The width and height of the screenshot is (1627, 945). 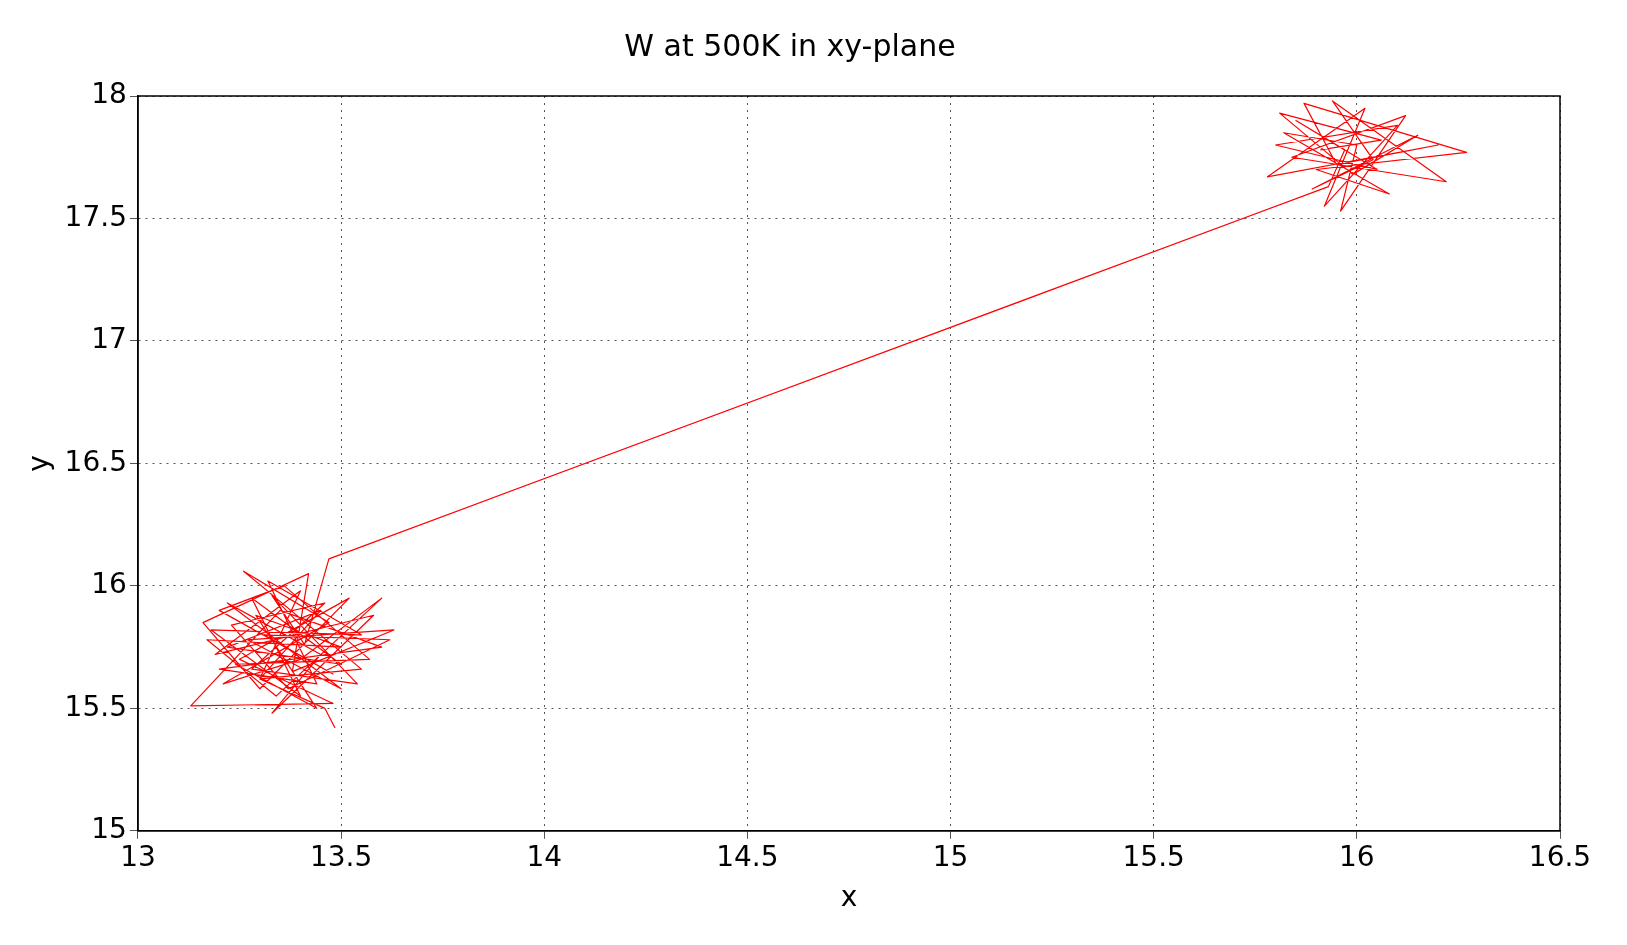 What do you see at coordinates (950, 856) in the screenshot?
I see `x-tick-label: 15` at bounding box center [950, 856].